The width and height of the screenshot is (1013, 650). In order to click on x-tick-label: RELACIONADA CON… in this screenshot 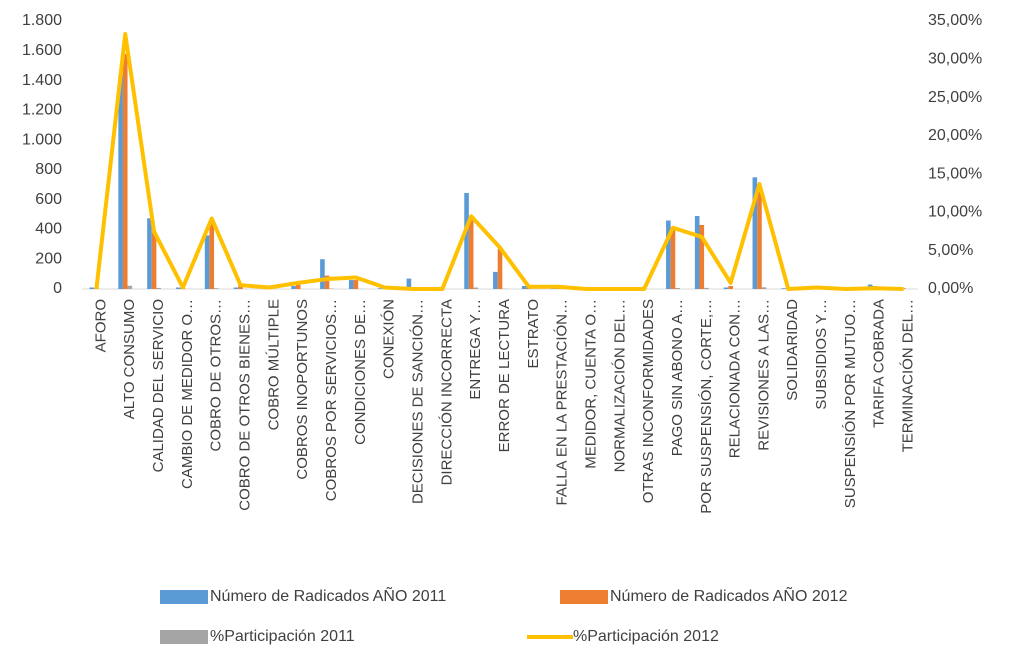, I will do `click(735, 378)`.